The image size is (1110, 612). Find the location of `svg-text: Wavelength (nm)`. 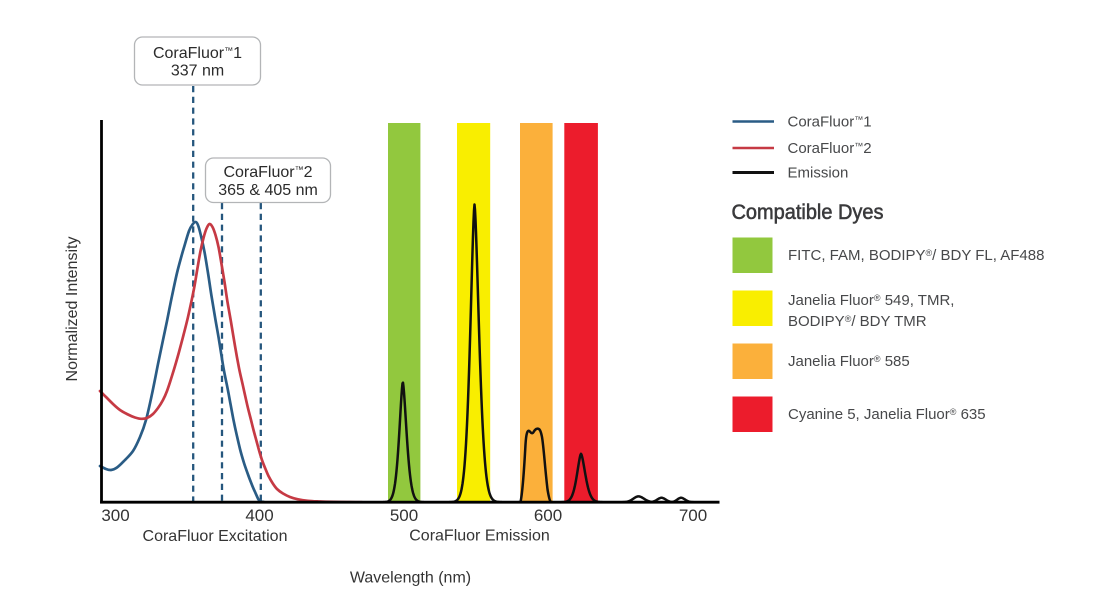

svg-text: Wavelength (nm) is located at coordinates (410, 578).